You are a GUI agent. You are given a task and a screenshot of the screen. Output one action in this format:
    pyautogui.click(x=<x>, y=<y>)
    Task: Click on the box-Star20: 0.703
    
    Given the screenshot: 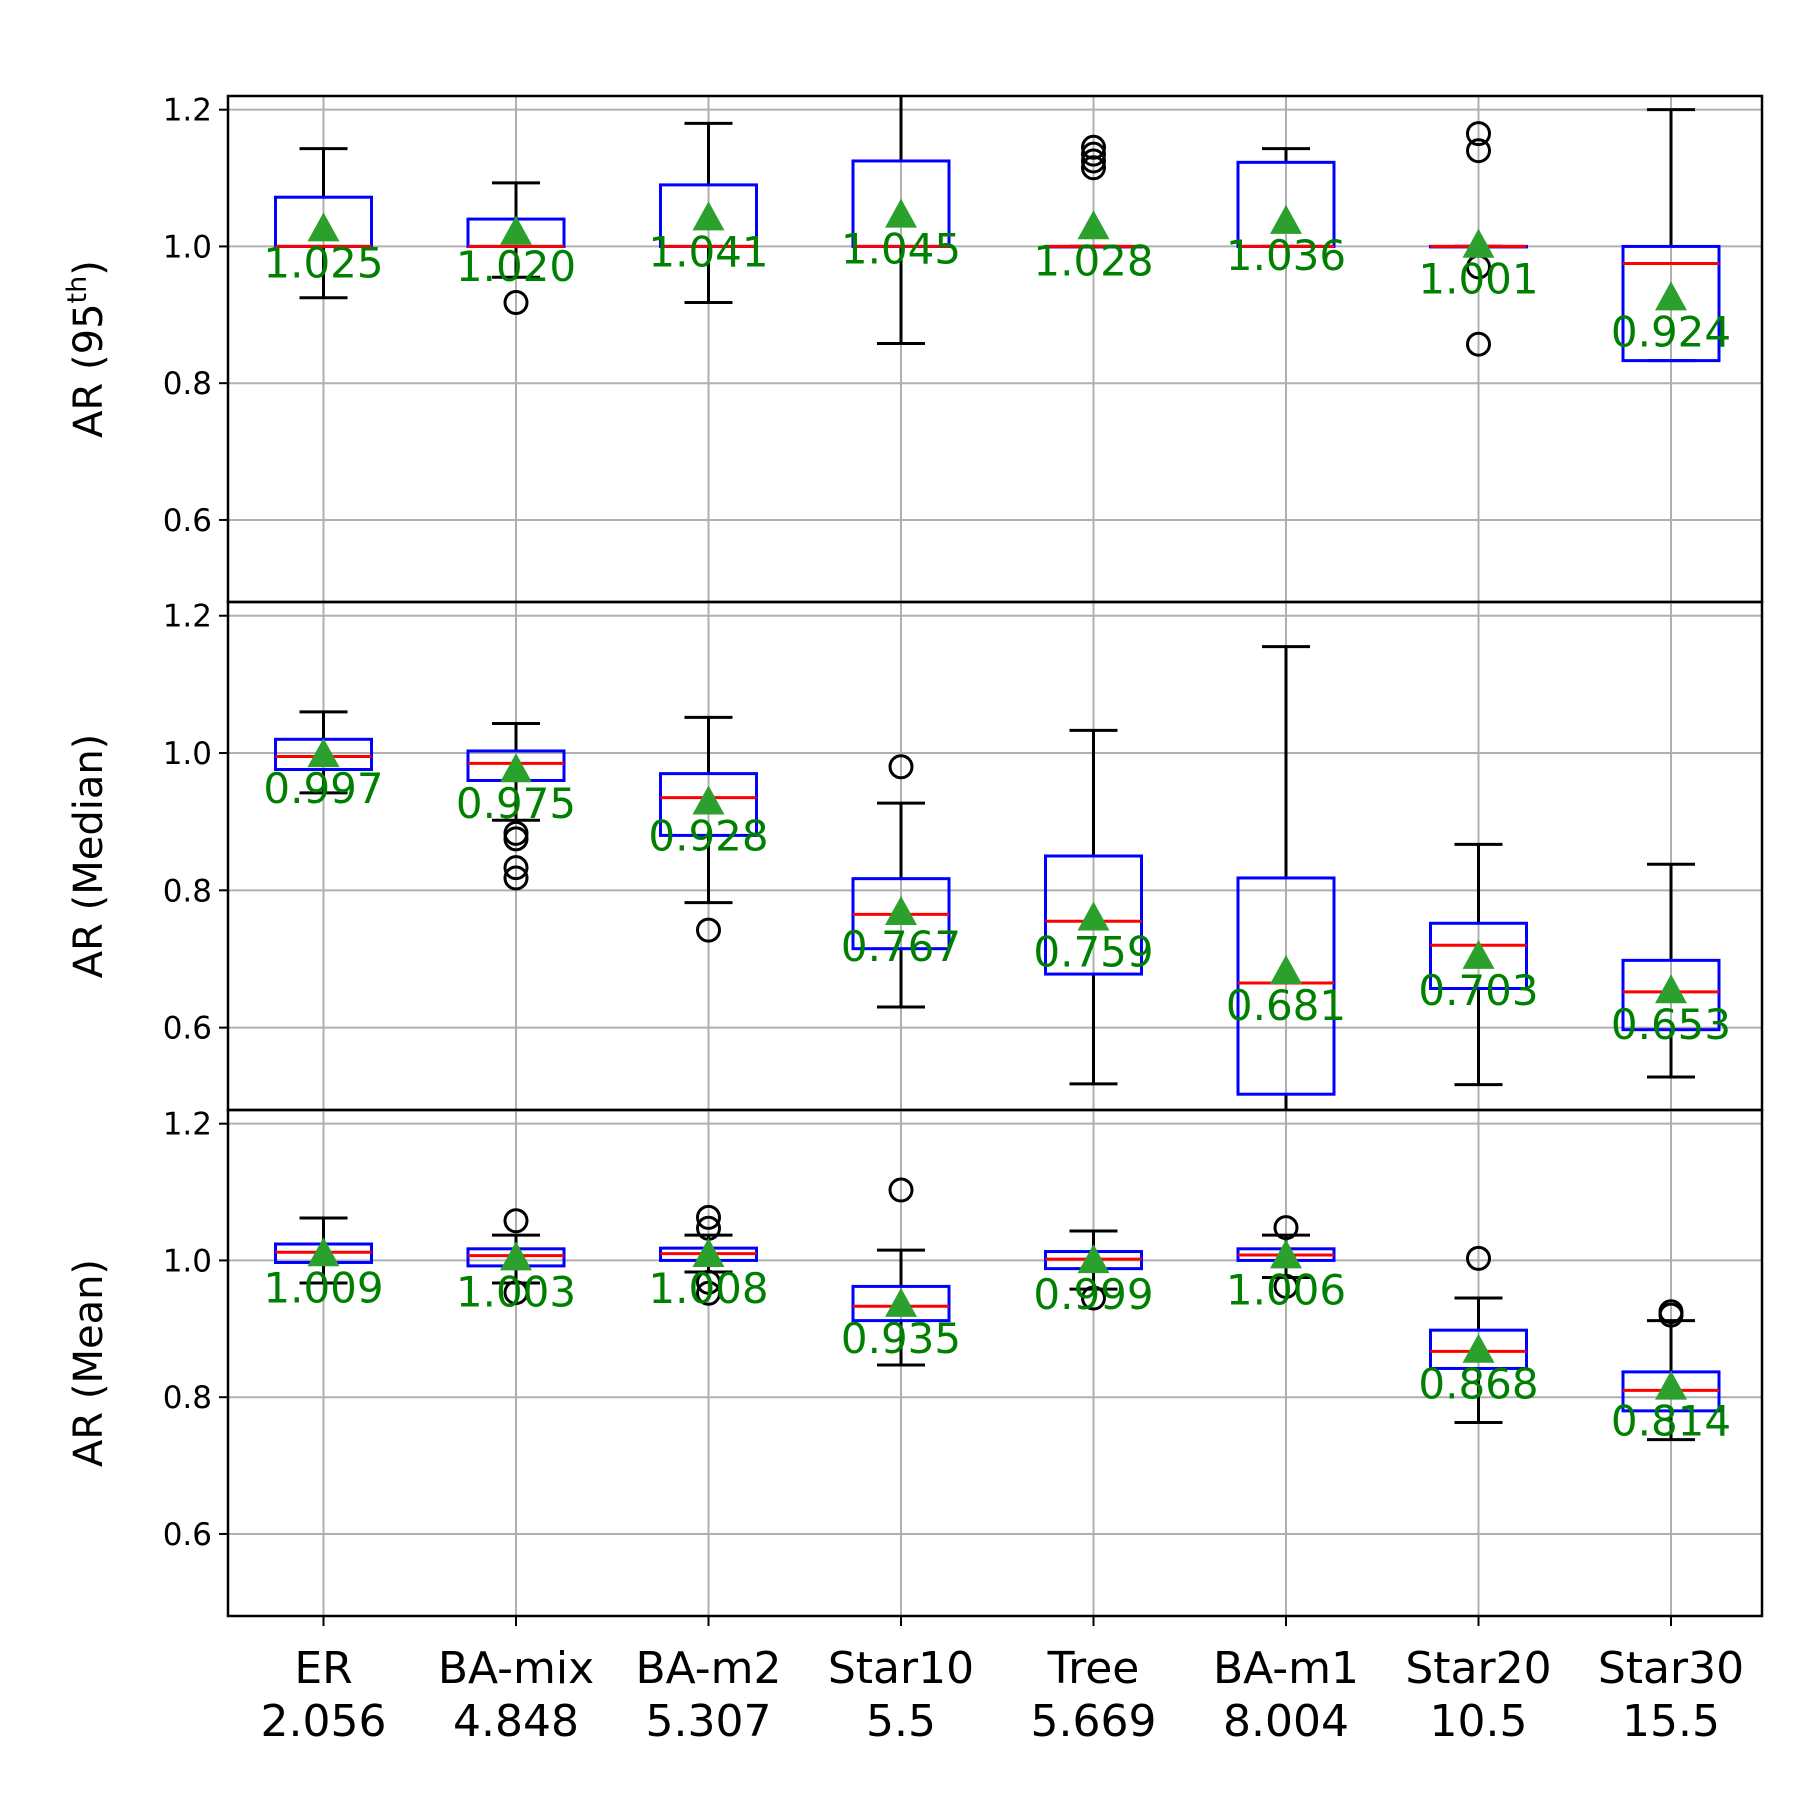 What is the action you would take?
    pyautogui.click(x=1478, y=964)
    